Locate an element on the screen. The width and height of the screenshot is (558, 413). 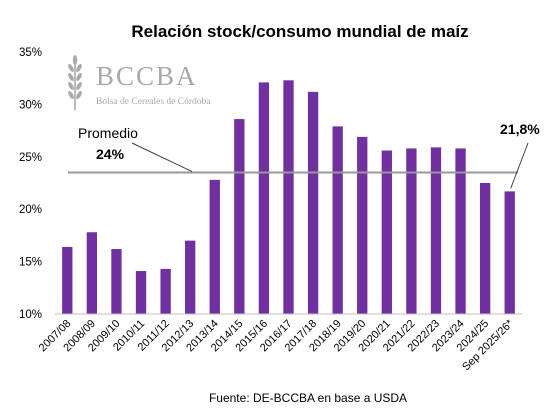
y-axis: 10% 15% 20% 25% 30% 35% is located at coordinates (30, 184).